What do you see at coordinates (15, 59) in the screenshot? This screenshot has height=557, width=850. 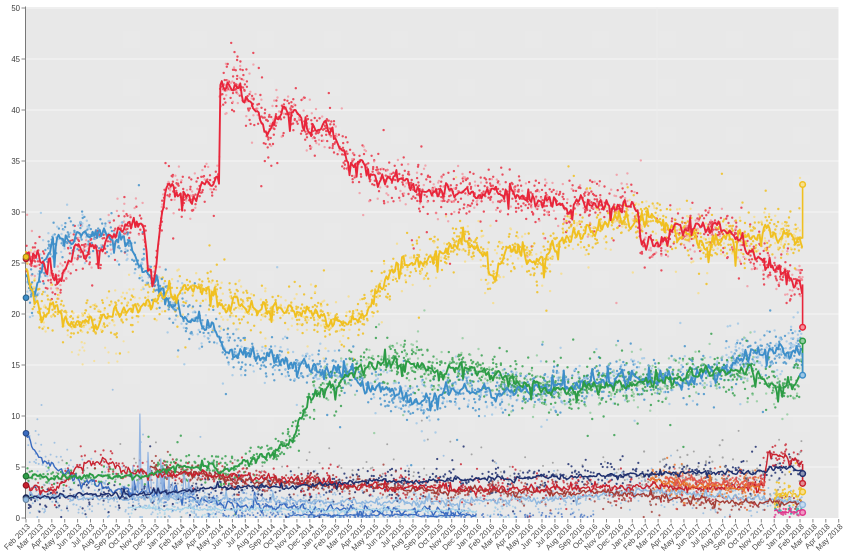 I see `svg-text: 45` at bounding box center [15, 59].